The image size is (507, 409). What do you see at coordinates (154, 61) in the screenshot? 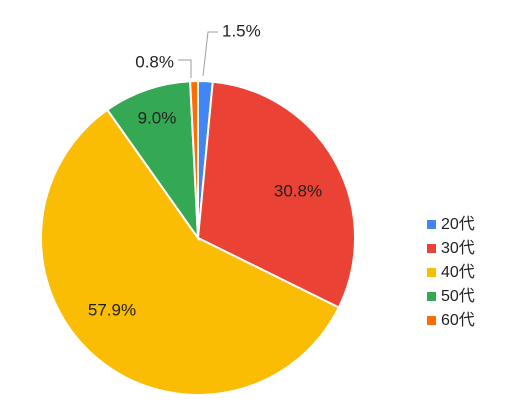
I see `slice-label-5: 0.8%` at bounding box center [154, 61].